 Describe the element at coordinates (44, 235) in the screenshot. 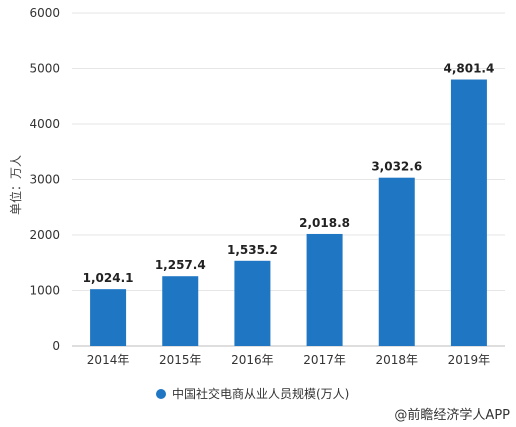

I see `y-tick-label: 2000` at that location.